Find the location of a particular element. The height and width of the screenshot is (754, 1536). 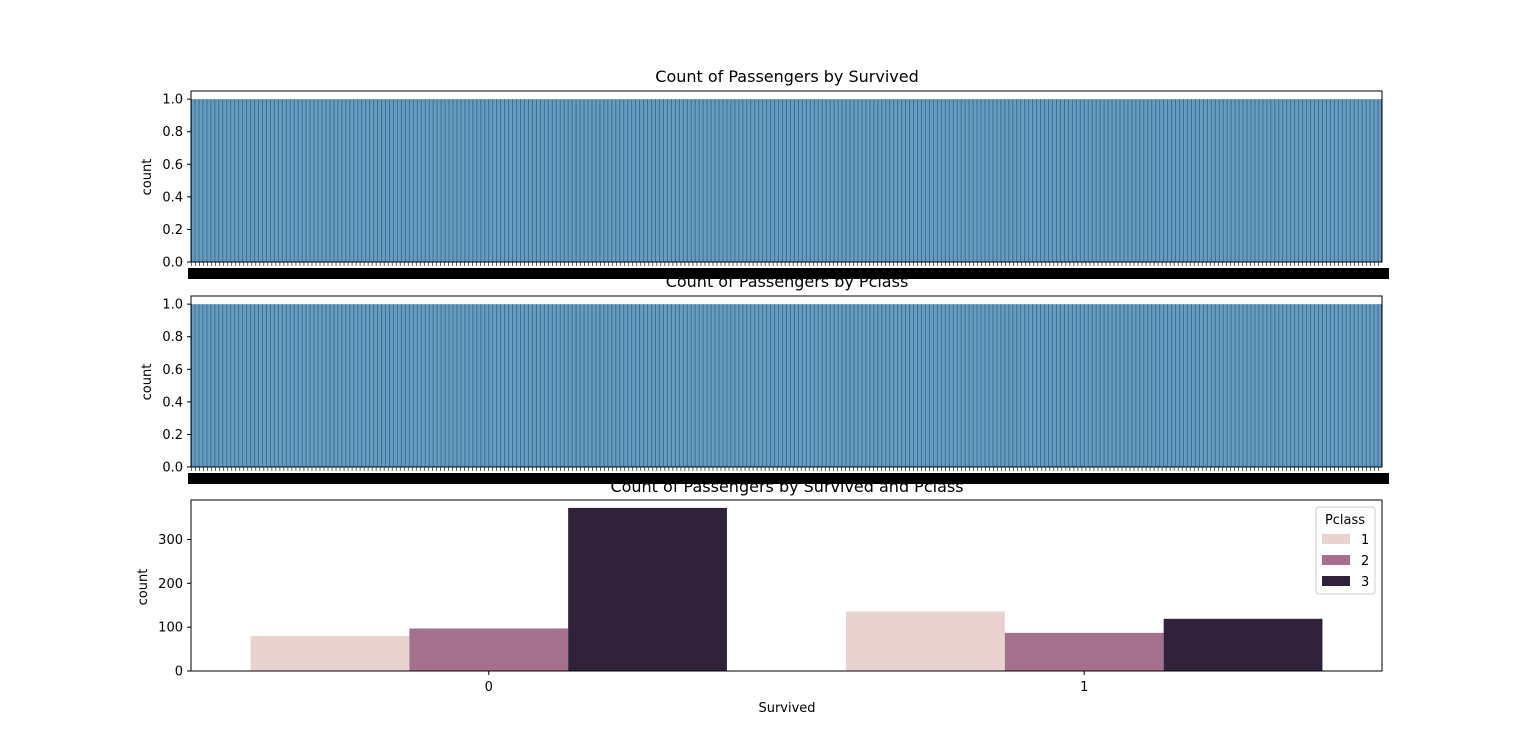

x-axis-label: Survived is located at coordinates (786, 708).